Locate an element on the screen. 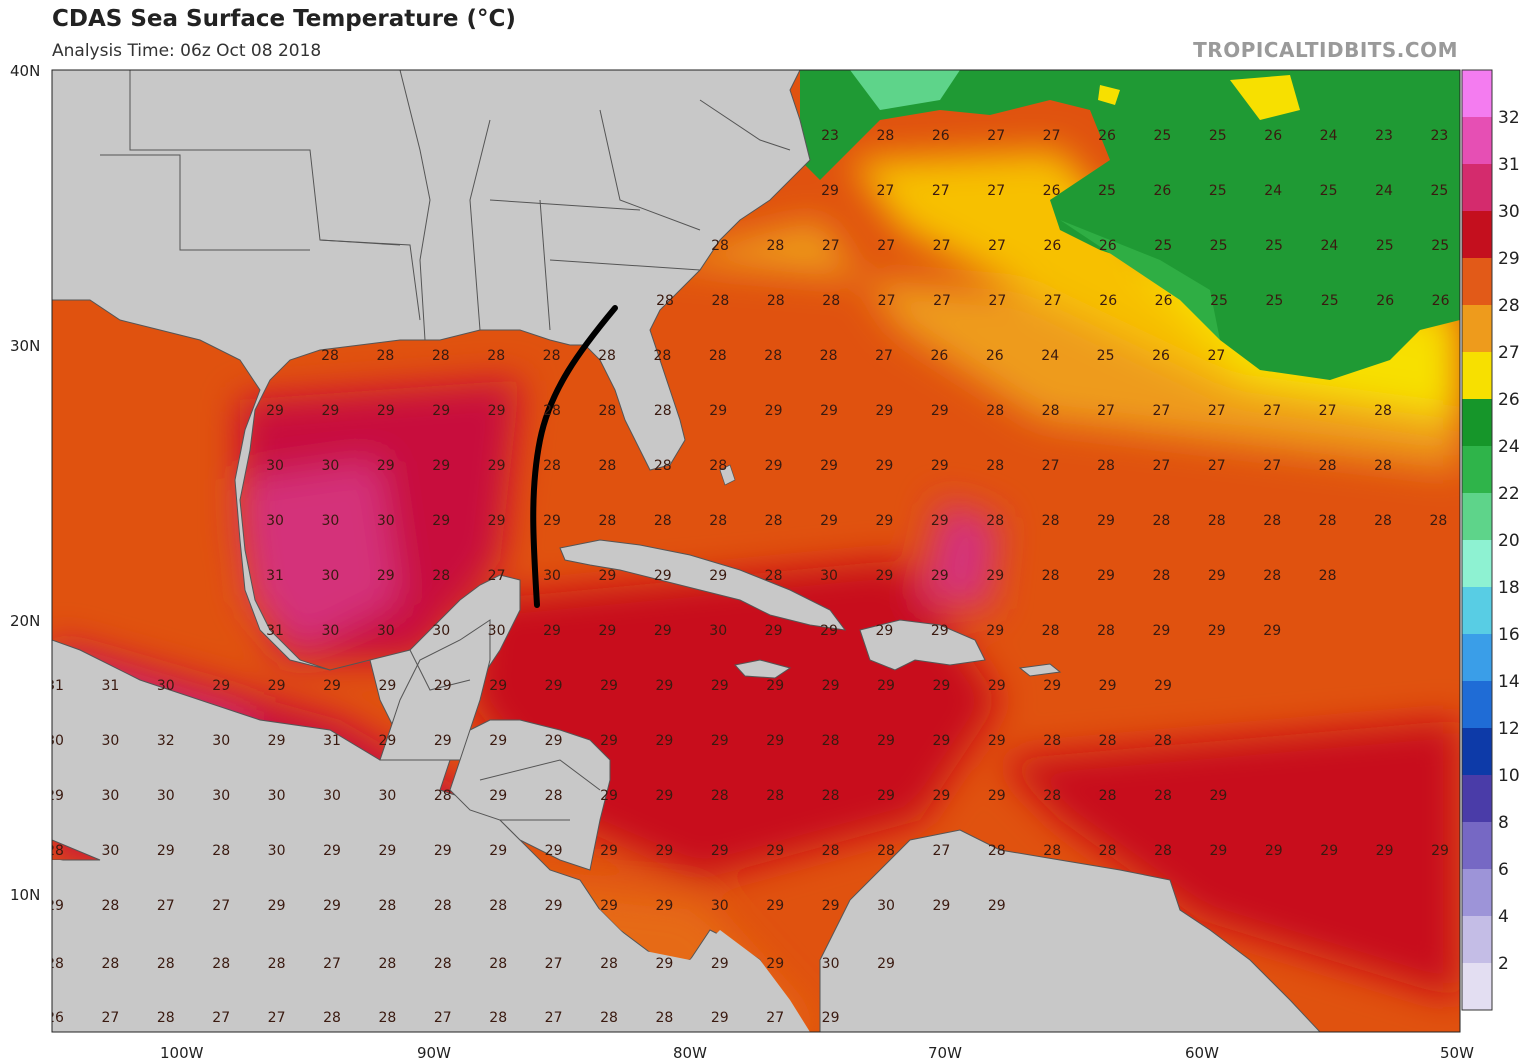 The width and height of the screenshot is (1540, 1063). jamaica-land is located at coordinates (763, 669).